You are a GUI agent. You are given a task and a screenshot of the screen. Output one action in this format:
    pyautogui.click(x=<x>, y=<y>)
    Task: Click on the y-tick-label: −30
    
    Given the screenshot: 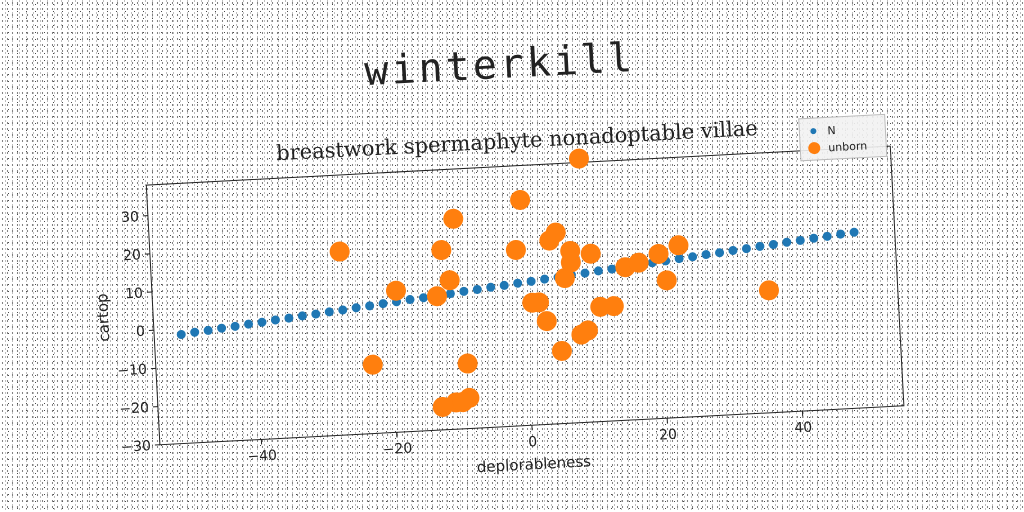 What is the action you would take?
    pyautogui.click(x=136, y=447)
    